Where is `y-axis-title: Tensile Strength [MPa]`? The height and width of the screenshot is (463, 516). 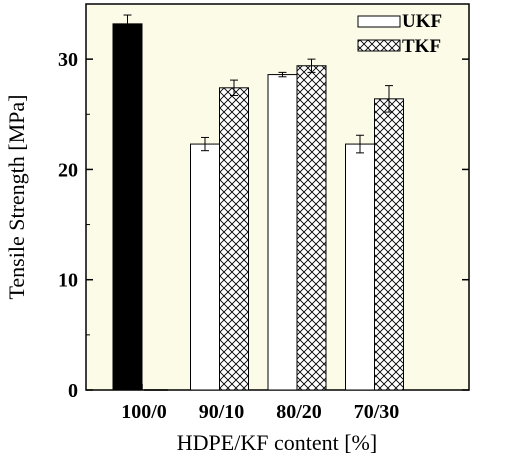 y-axis-title: Tensile Strength [MPa] is located at coordinates (16, 197).